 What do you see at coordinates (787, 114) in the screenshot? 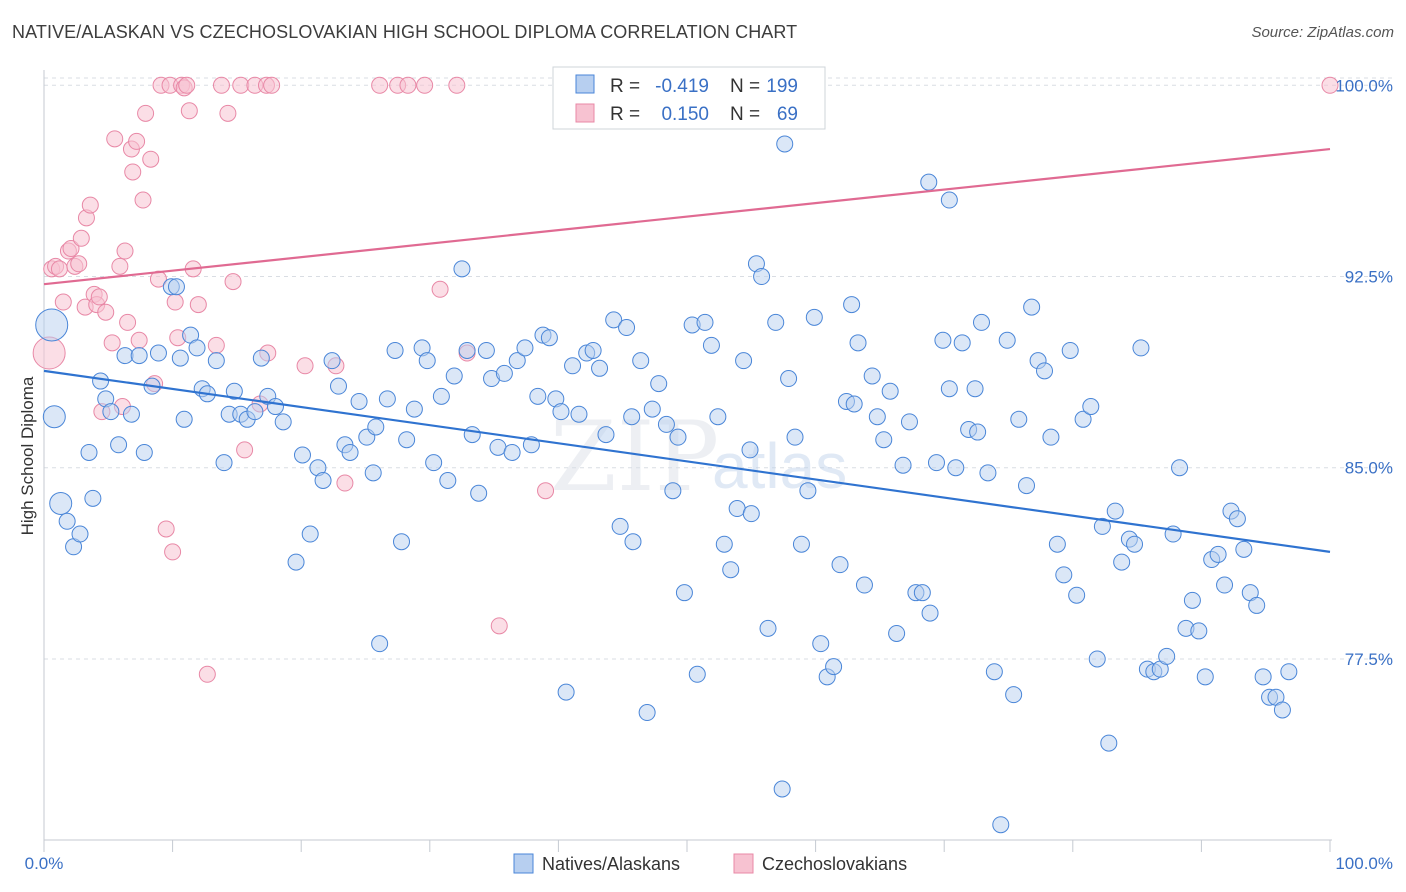
I see `legend-n-value-2: 69` at bounding box center [787, 114].